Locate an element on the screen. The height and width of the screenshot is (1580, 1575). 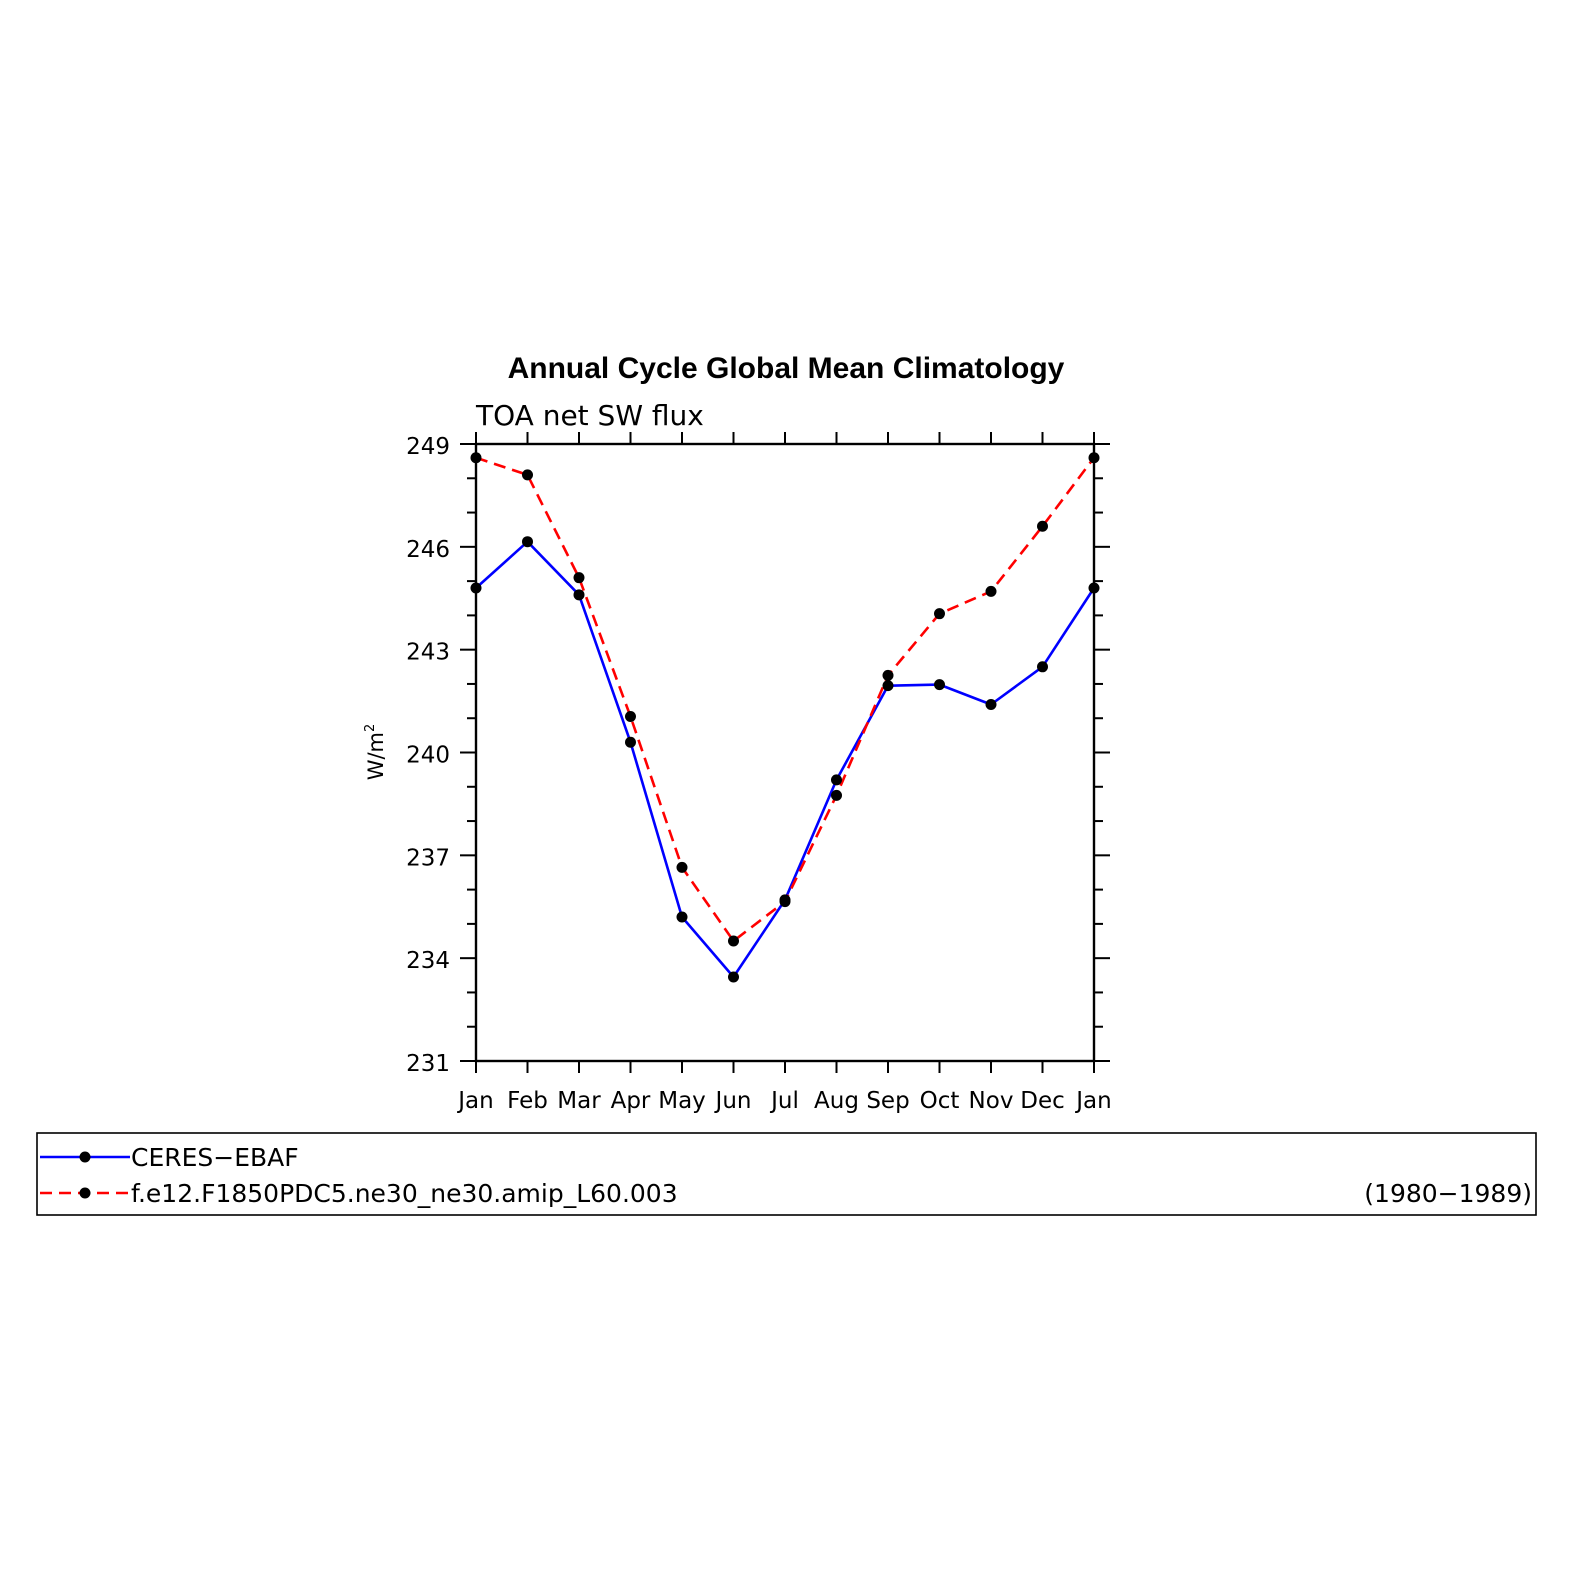
legend-marker-ceres is located at coordinates (85, 1157).